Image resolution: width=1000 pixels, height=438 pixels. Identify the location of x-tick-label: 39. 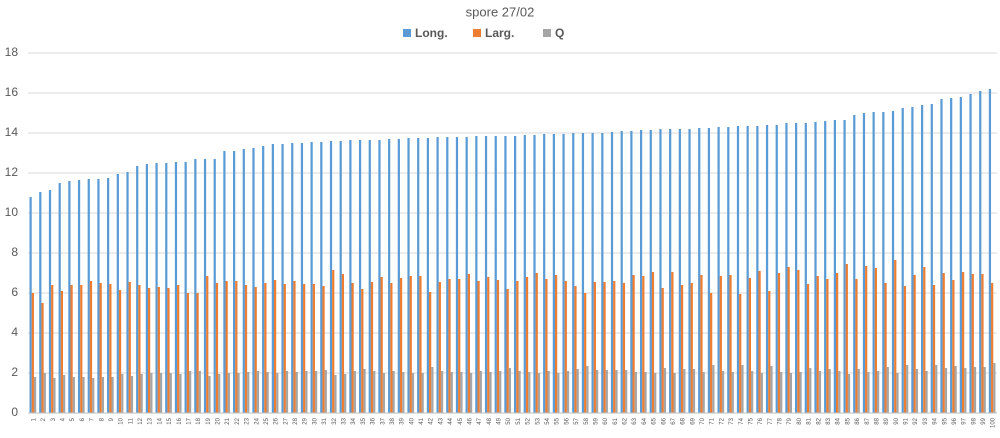
(403, 420).